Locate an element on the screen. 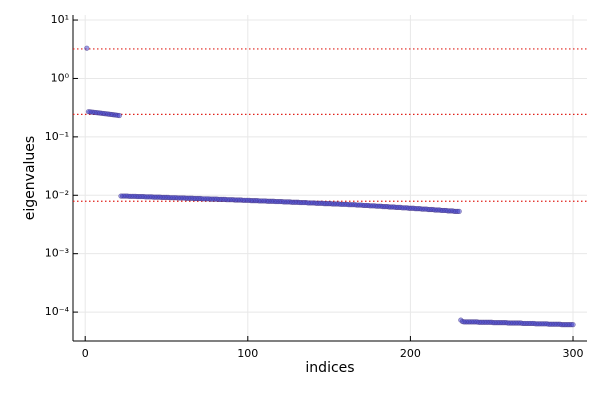 This screenshot has width=600, height=400. x-tick-label: 100 is located at coordinates (247, 353).